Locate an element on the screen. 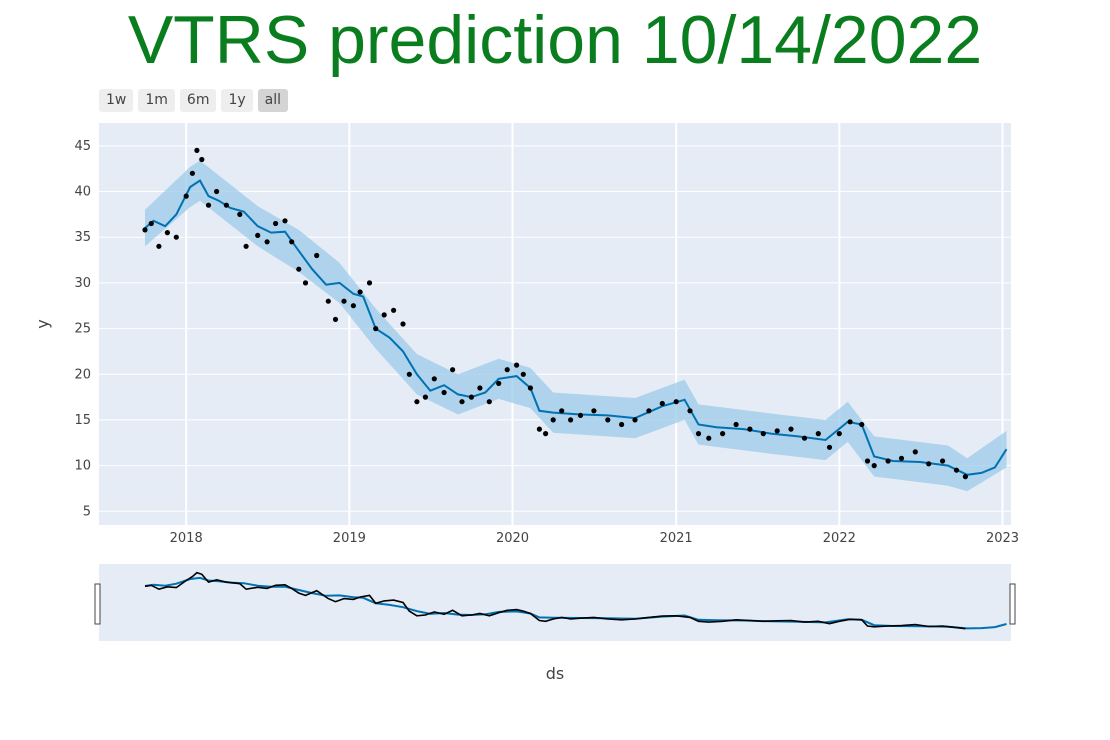 The height and width of the screenshot is (740, 1110). range-slider-right-handle is located at coordinates (1012, 604).